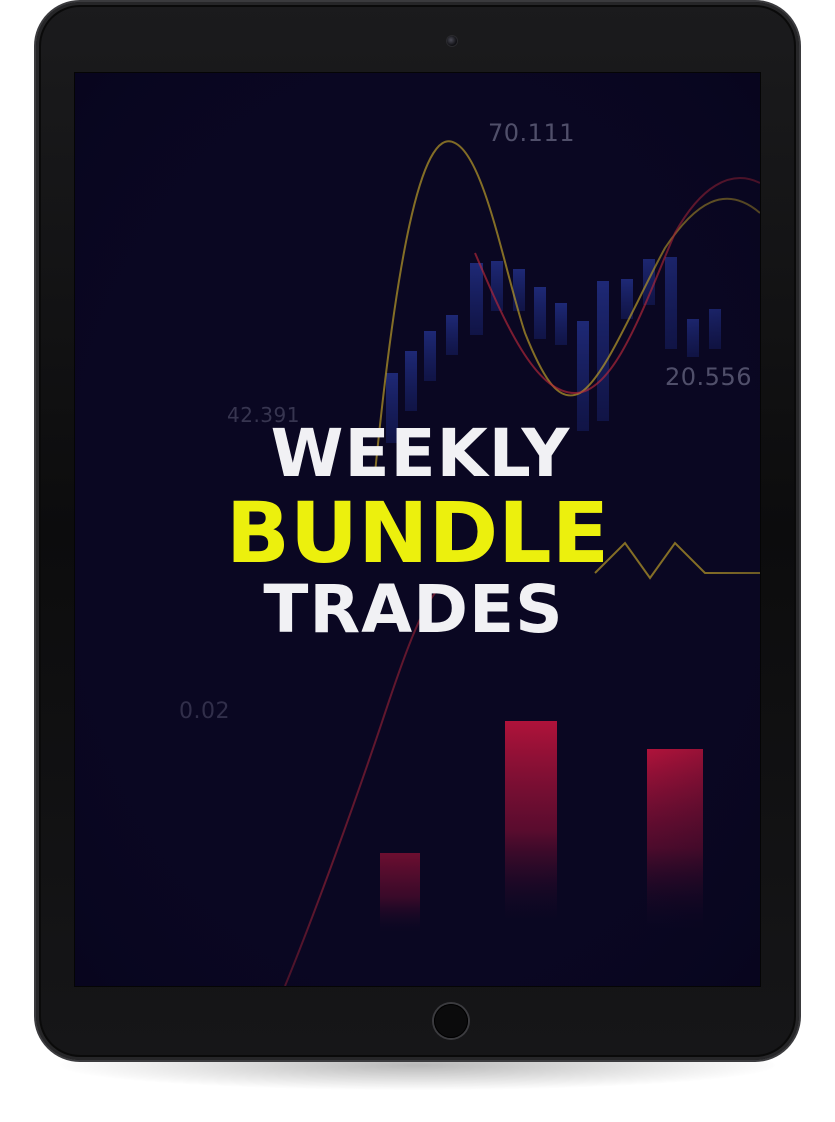 Image resolution: width=835 pixels, height=1122 pixels. Describe the element at coordinates (451, 1021) in the screenshot. I see `home-button-icon` at that location.